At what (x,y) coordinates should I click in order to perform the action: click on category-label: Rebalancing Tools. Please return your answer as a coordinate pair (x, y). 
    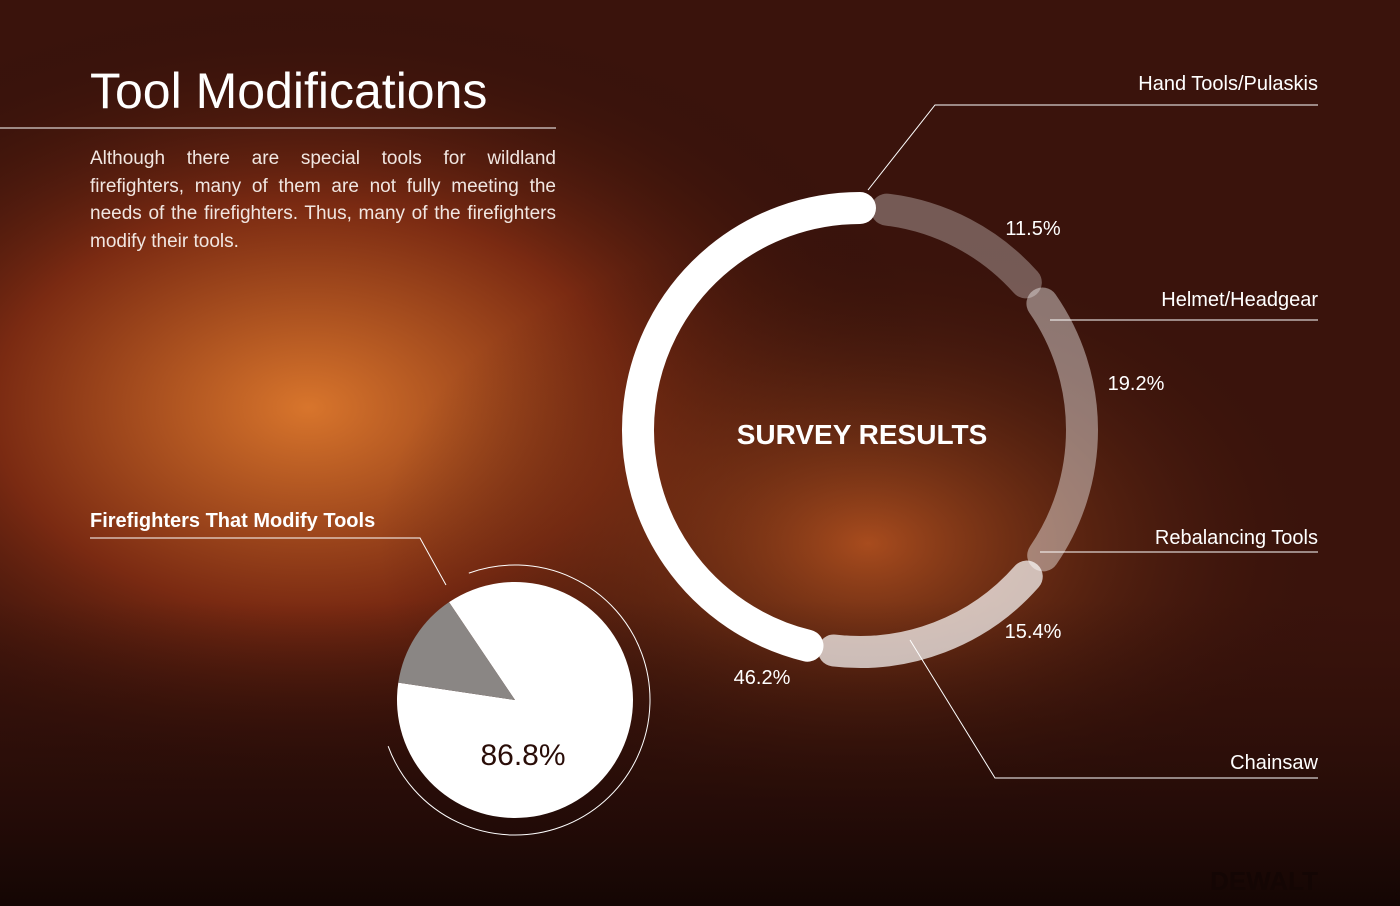
    Looking at the image, I should click on (1236, 538).